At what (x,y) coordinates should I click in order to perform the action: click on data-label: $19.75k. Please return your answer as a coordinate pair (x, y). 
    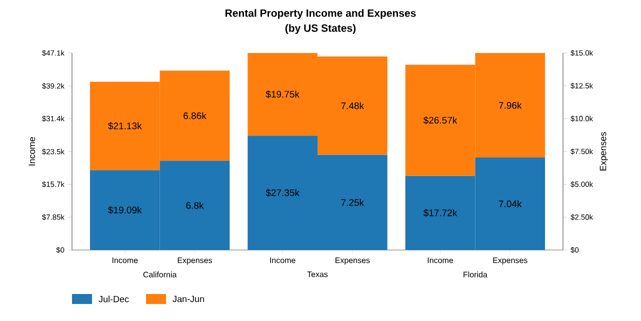
    Looking at the image, I should click on (283, 94).